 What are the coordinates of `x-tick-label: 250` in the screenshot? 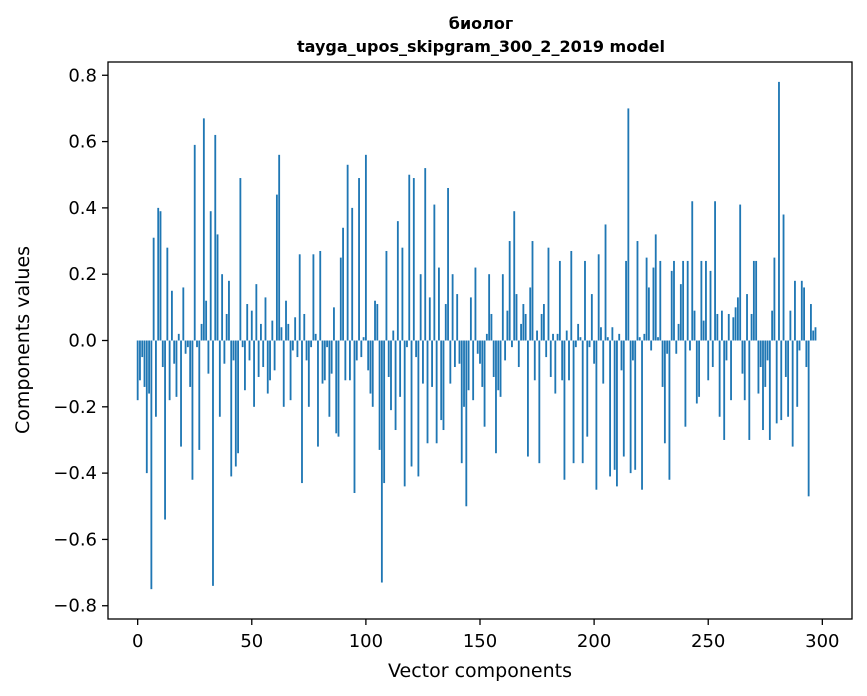 It's located at (708, 641).